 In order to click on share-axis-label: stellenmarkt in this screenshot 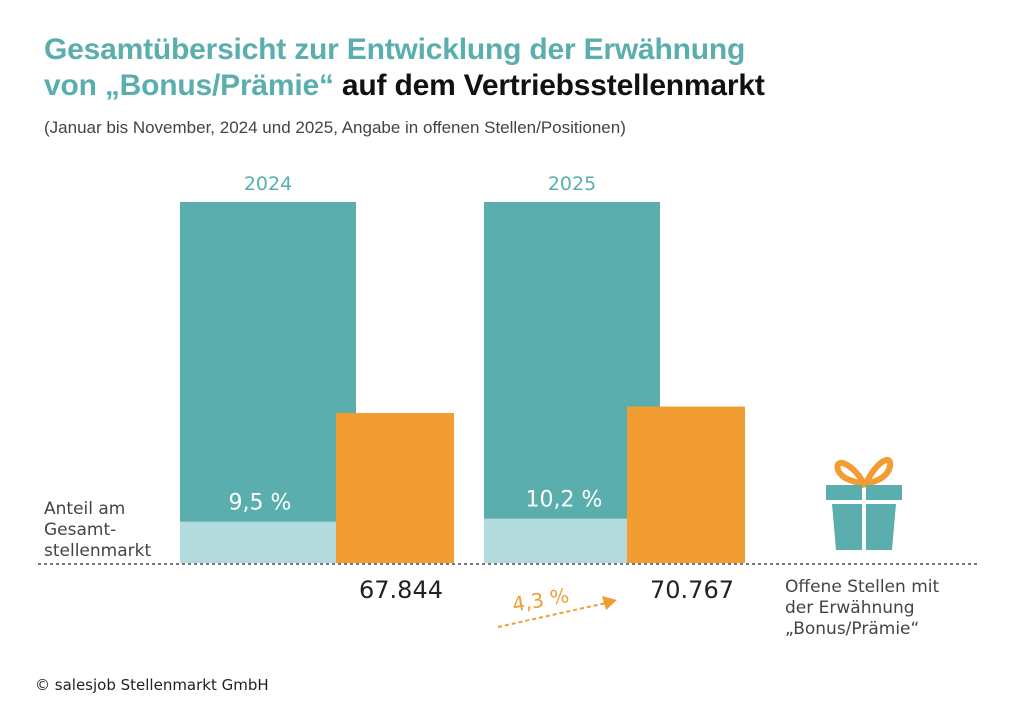, I will do `click(97, 551)`.